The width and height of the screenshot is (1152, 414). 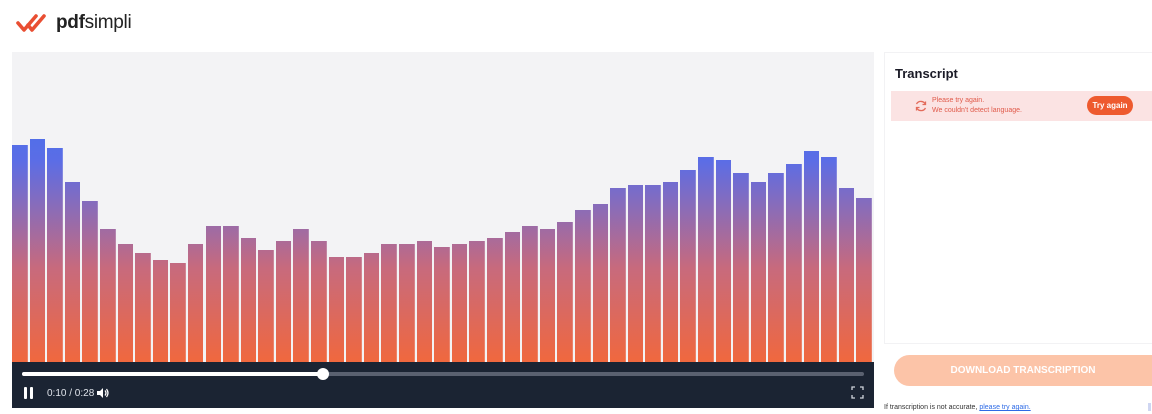 What do you see at coordinates (1023, 370) in the screenshot?
I see `download-transcription-button: DOWNLOAD TRANSCRIPTION` at bounding box center [1023, 370].